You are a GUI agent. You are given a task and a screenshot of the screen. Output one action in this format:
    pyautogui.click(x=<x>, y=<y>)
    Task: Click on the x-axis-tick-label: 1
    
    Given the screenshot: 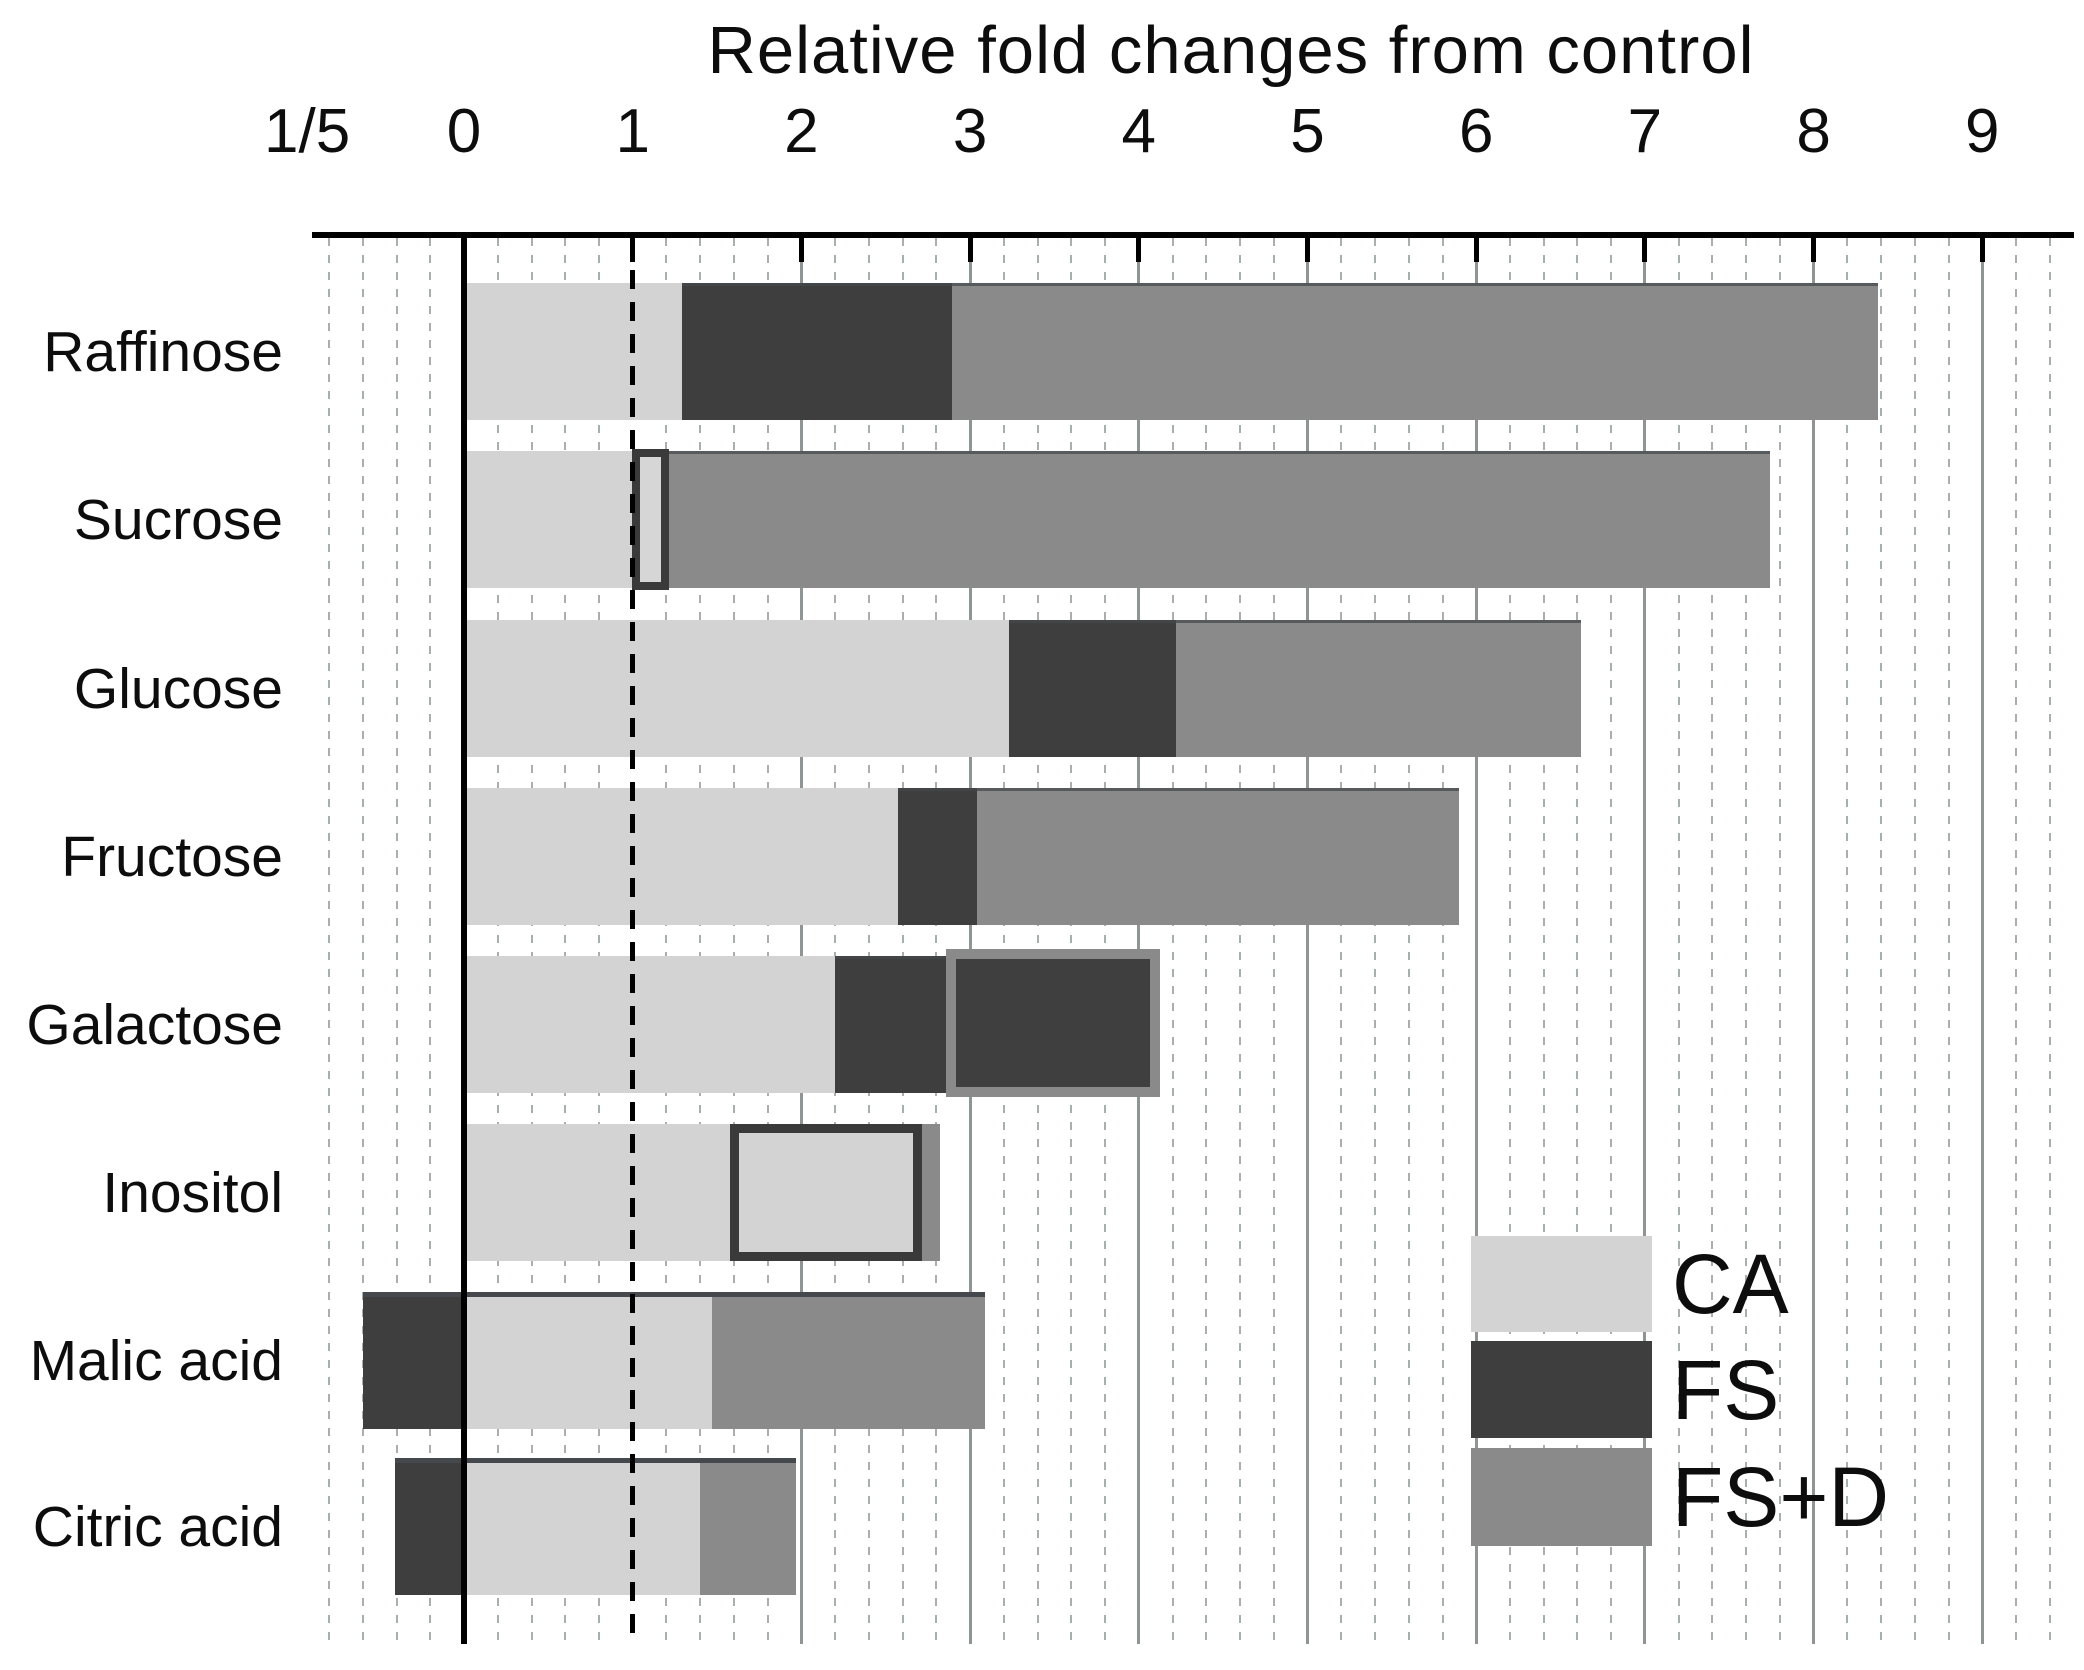 What is the action you would take?
    pyautogui.click(x=632, y=131)
    